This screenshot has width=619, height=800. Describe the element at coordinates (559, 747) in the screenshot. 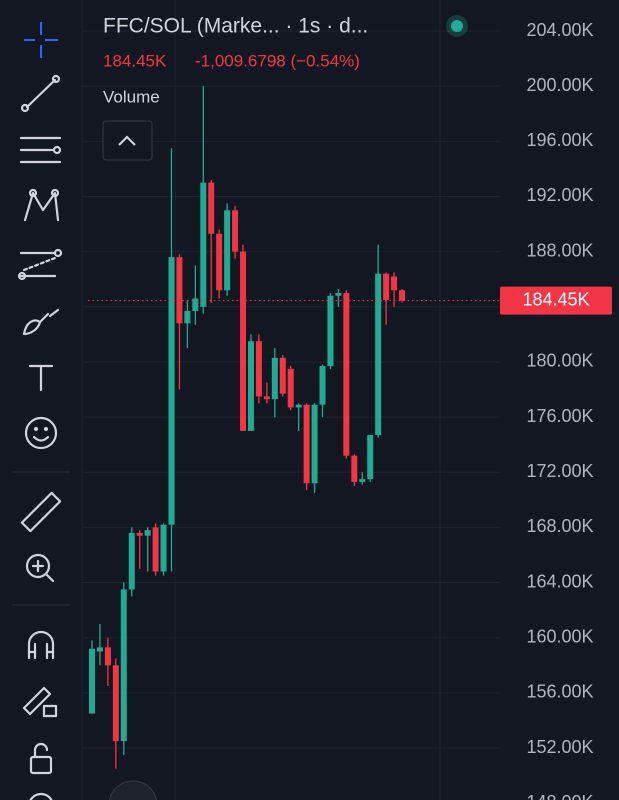

I see `y-tick-label: 152.00K` at that location.